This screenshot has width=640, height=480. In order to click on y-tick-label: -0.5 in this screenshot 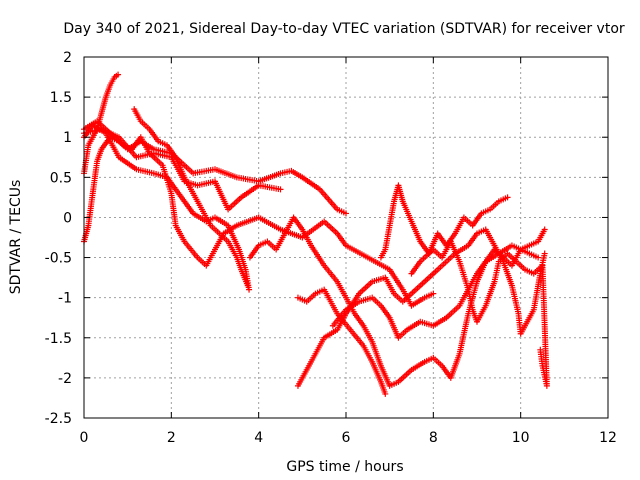, I will do `click(58, 259)`.